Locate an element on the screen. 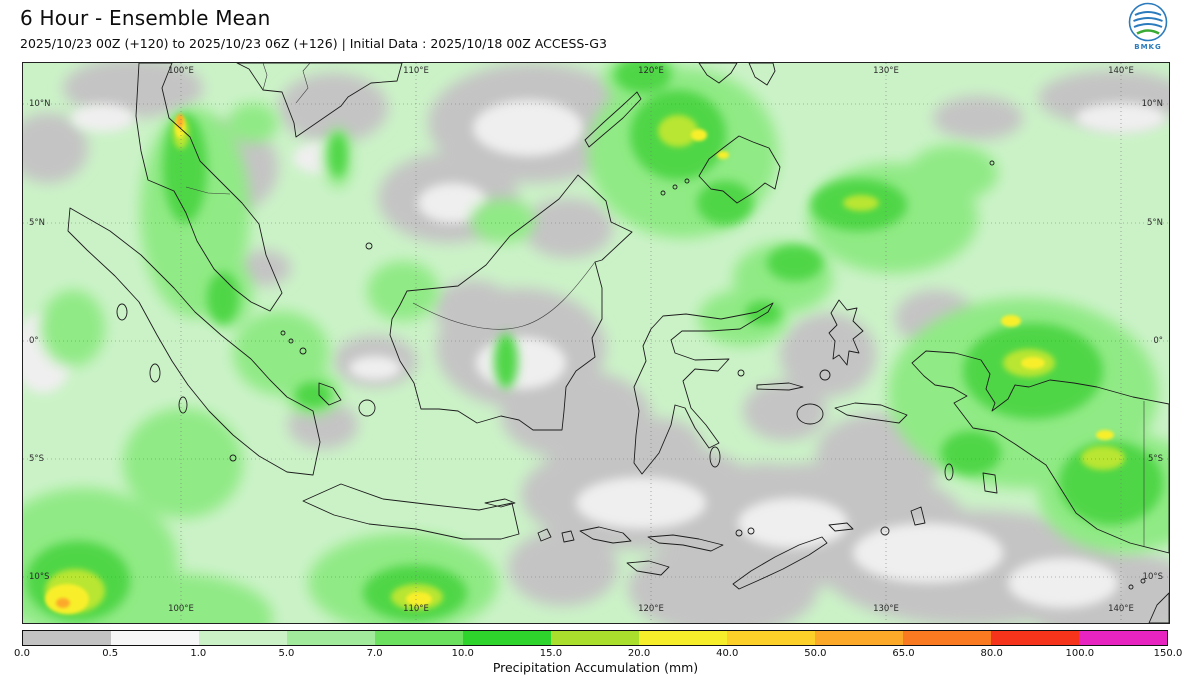  colorbar-tick: 15.0 is located at coordinates (551, 653).